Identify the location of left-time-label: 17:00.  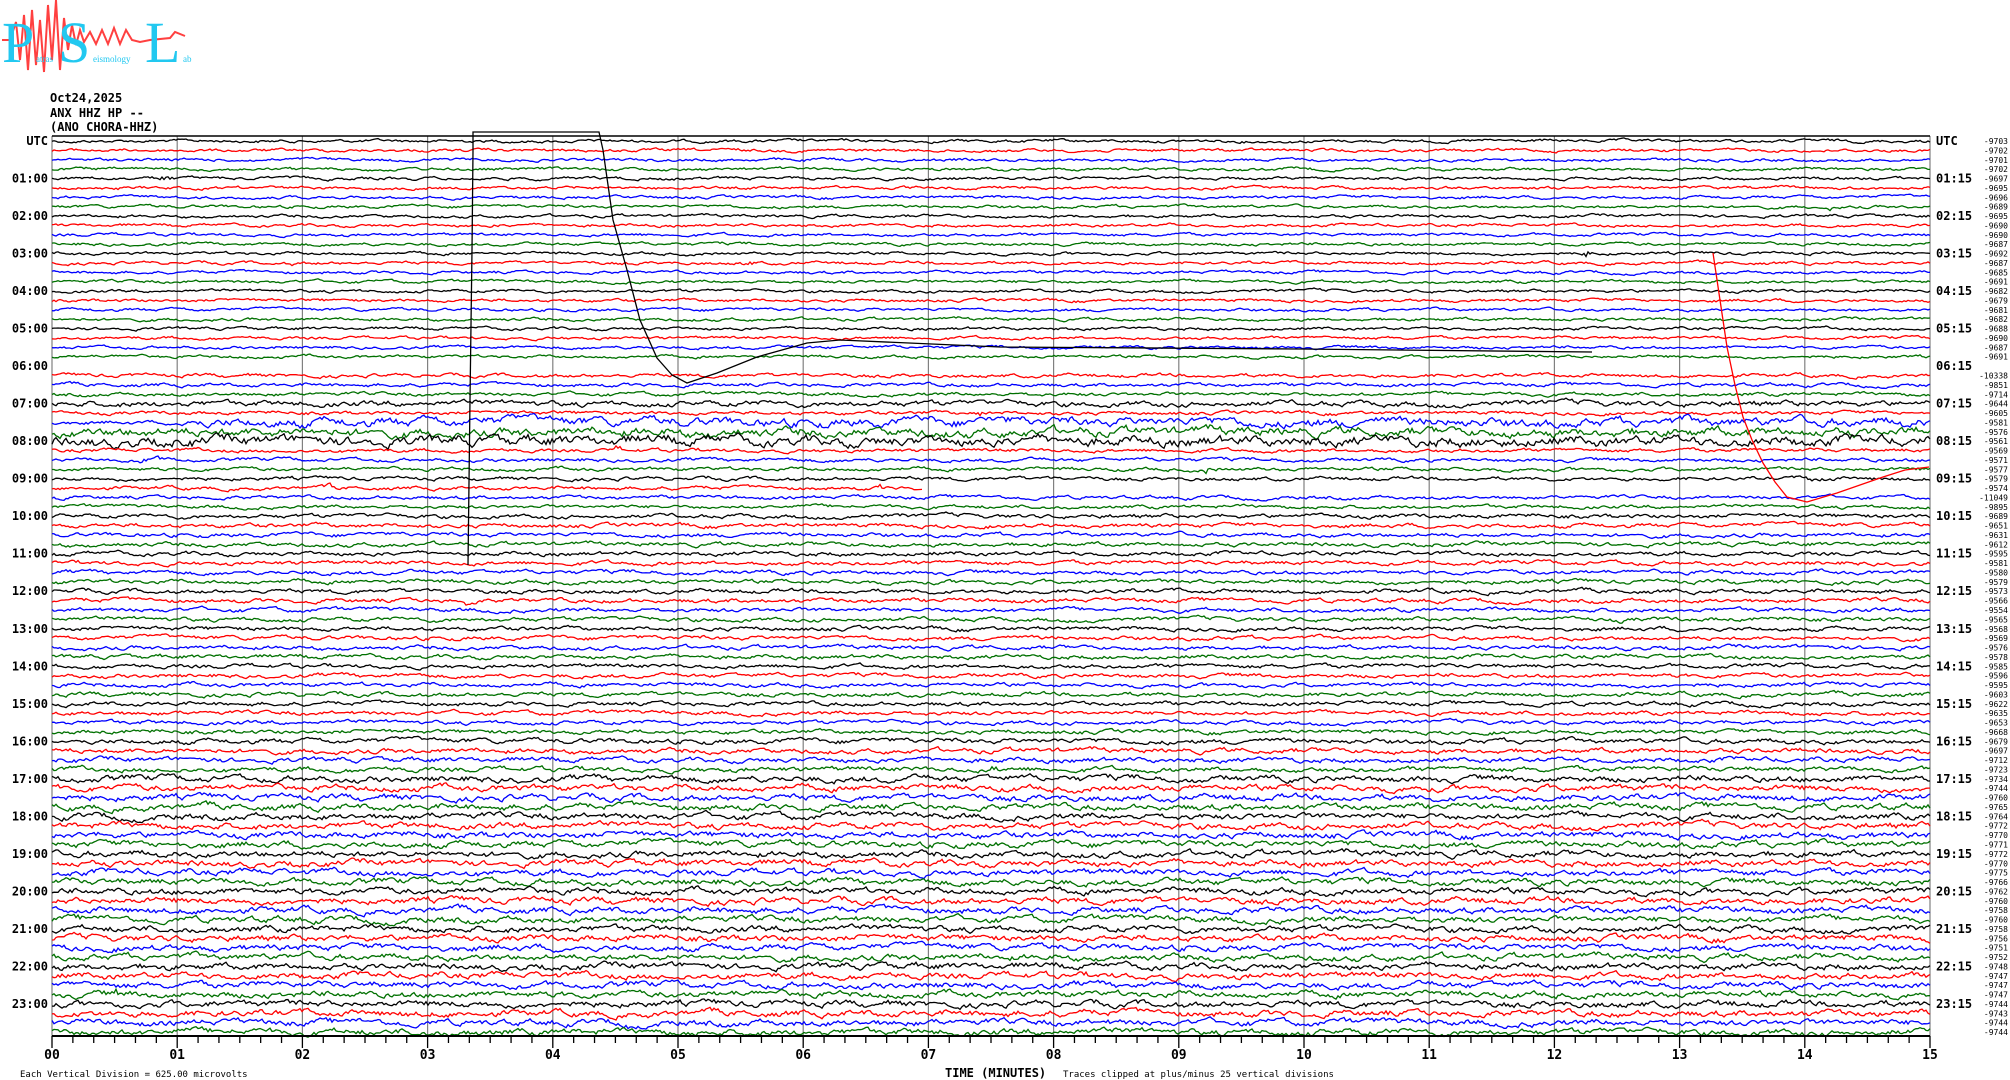
(30, 779).